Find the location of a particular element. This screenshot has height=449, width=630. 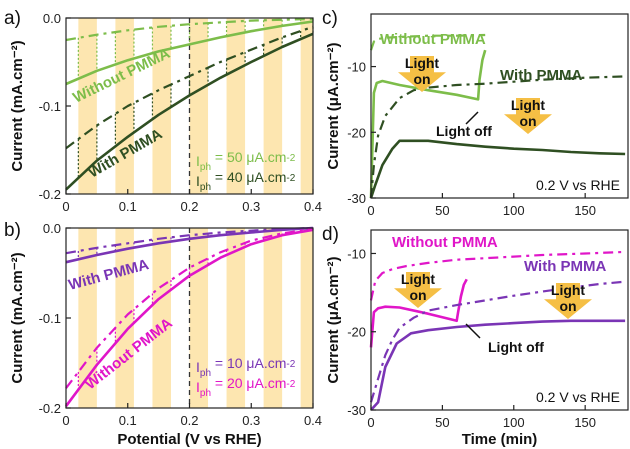

iph-part: = 10 μA.cm is located at coordinates (248, 363).